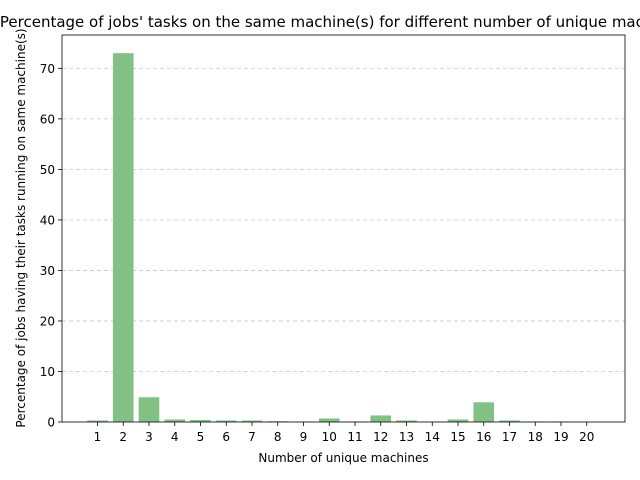  What do you see at coordinates (149, 437) in the screenshot?
I see `x-tick-label-3: 3` at bounding box center [149, 437].